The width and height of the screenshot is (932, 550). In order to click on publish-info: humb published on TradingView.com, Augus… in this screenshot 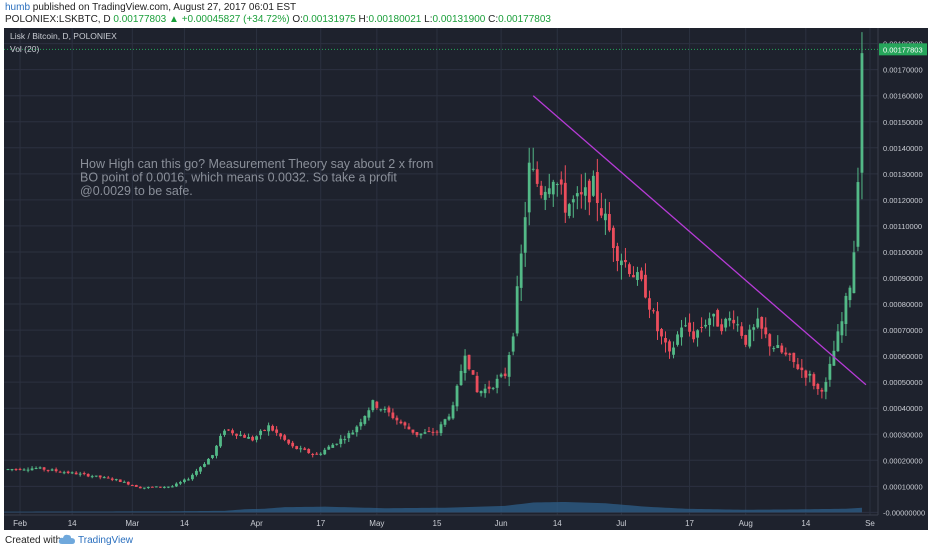, I will do `click(150, 7)`.